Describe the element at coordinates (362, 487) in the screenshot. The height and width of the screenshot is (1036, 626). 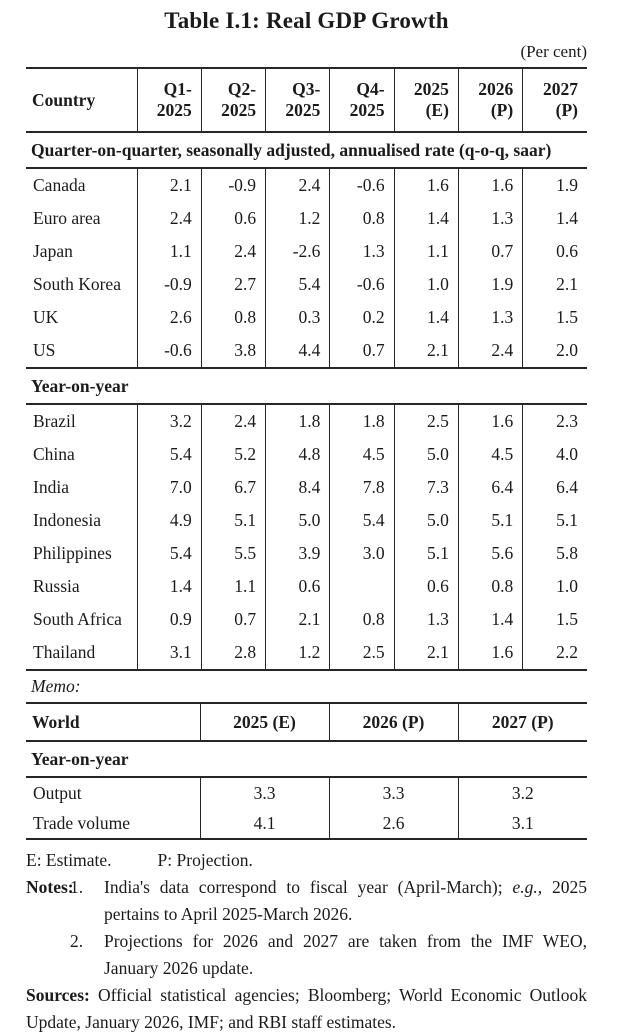
I see `value-cell: 7.8` at that location.